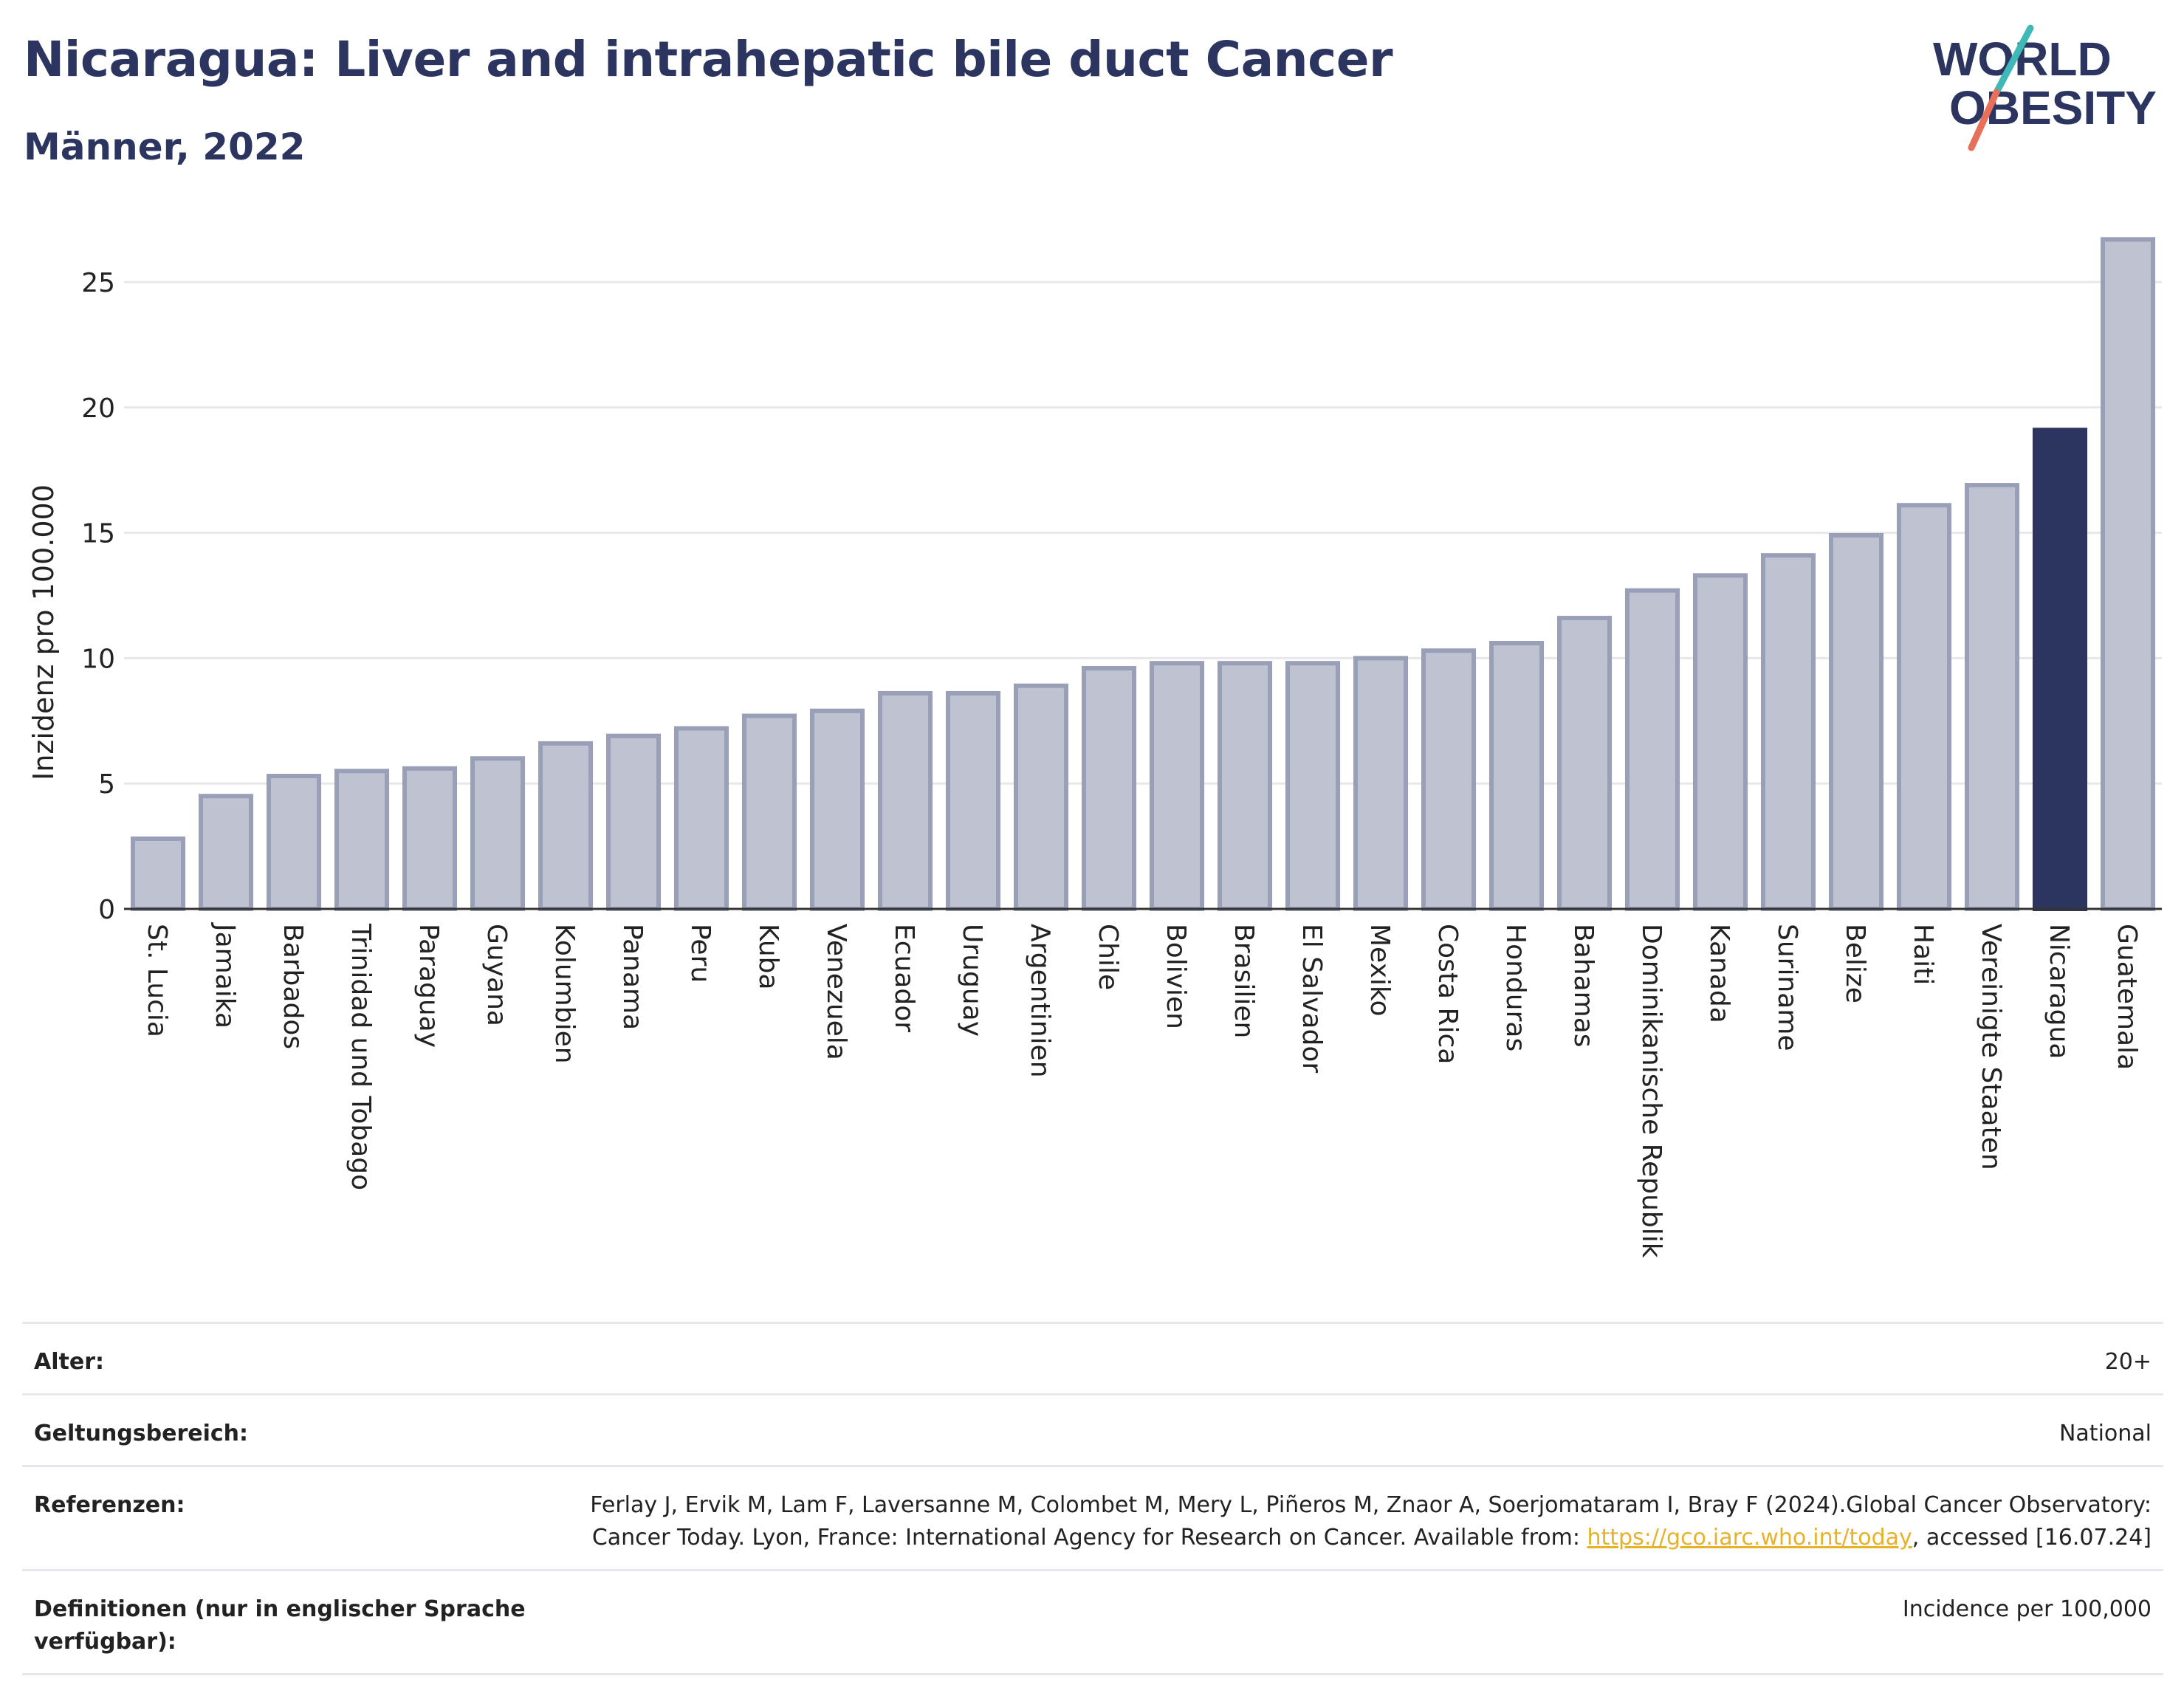  What do you see at coordinates (165, 147) in the screenshot?
I see `chart-subtitle: Männer, 2022` at bounding box center [165, 147].